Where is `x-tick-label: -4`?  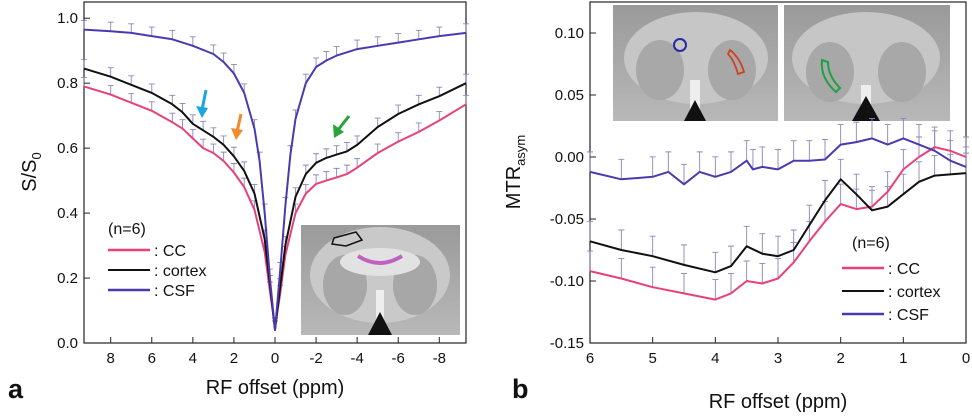
x-tick-label: -4 is located at coordinates (356, 358).